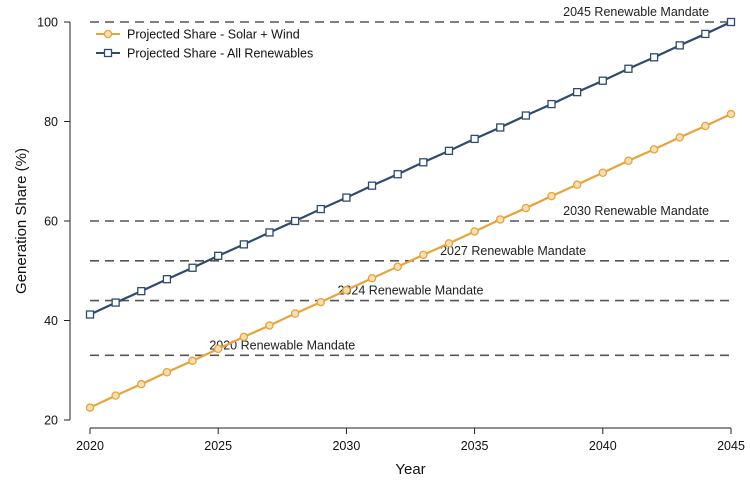  What do you see at coordinates (603, 446) in the screenshot?
I see `x-tick-label: 2040` at bounding box center [603, 446].